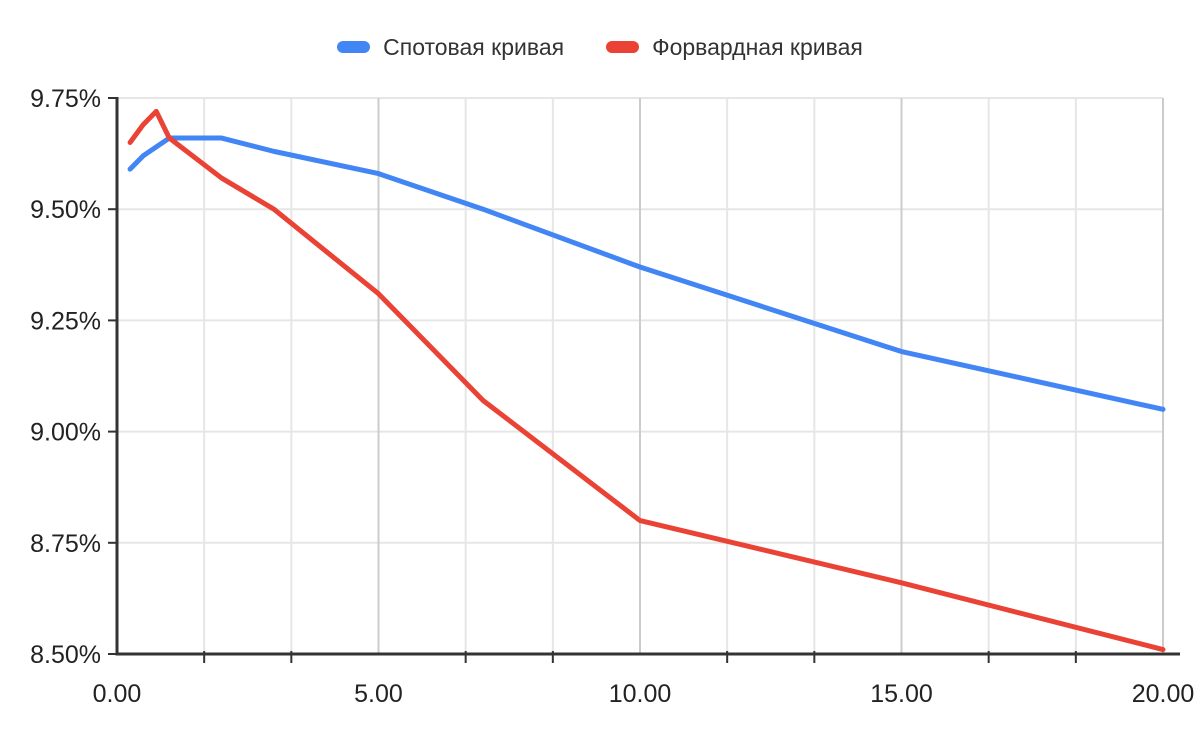  I want to click on y-axis-label: 8.50%, so click(65, 655).